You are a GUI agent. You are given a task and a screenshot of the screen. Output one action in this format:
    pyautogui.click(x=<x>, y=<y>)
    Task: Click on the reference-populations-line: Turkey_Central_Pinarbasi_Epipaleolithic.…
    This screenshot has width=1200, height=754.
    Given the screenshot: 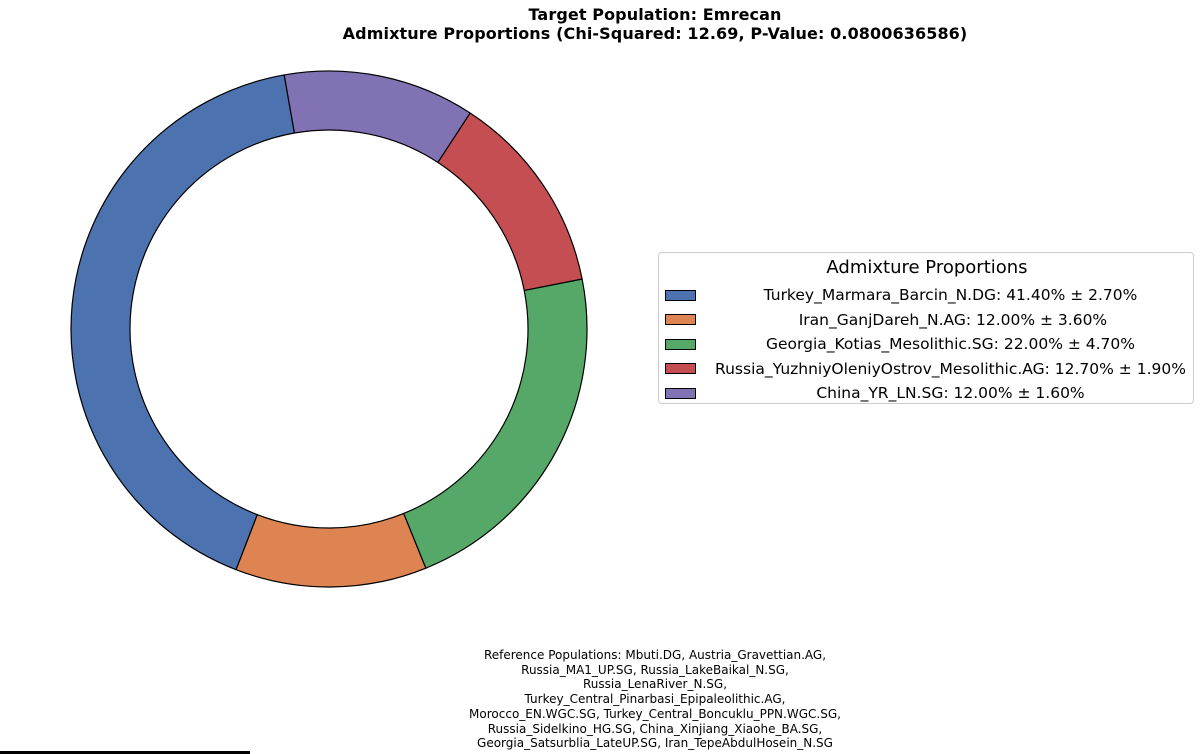 What is the action you would take?
    pyautogui.click(x=655, y=699)
    